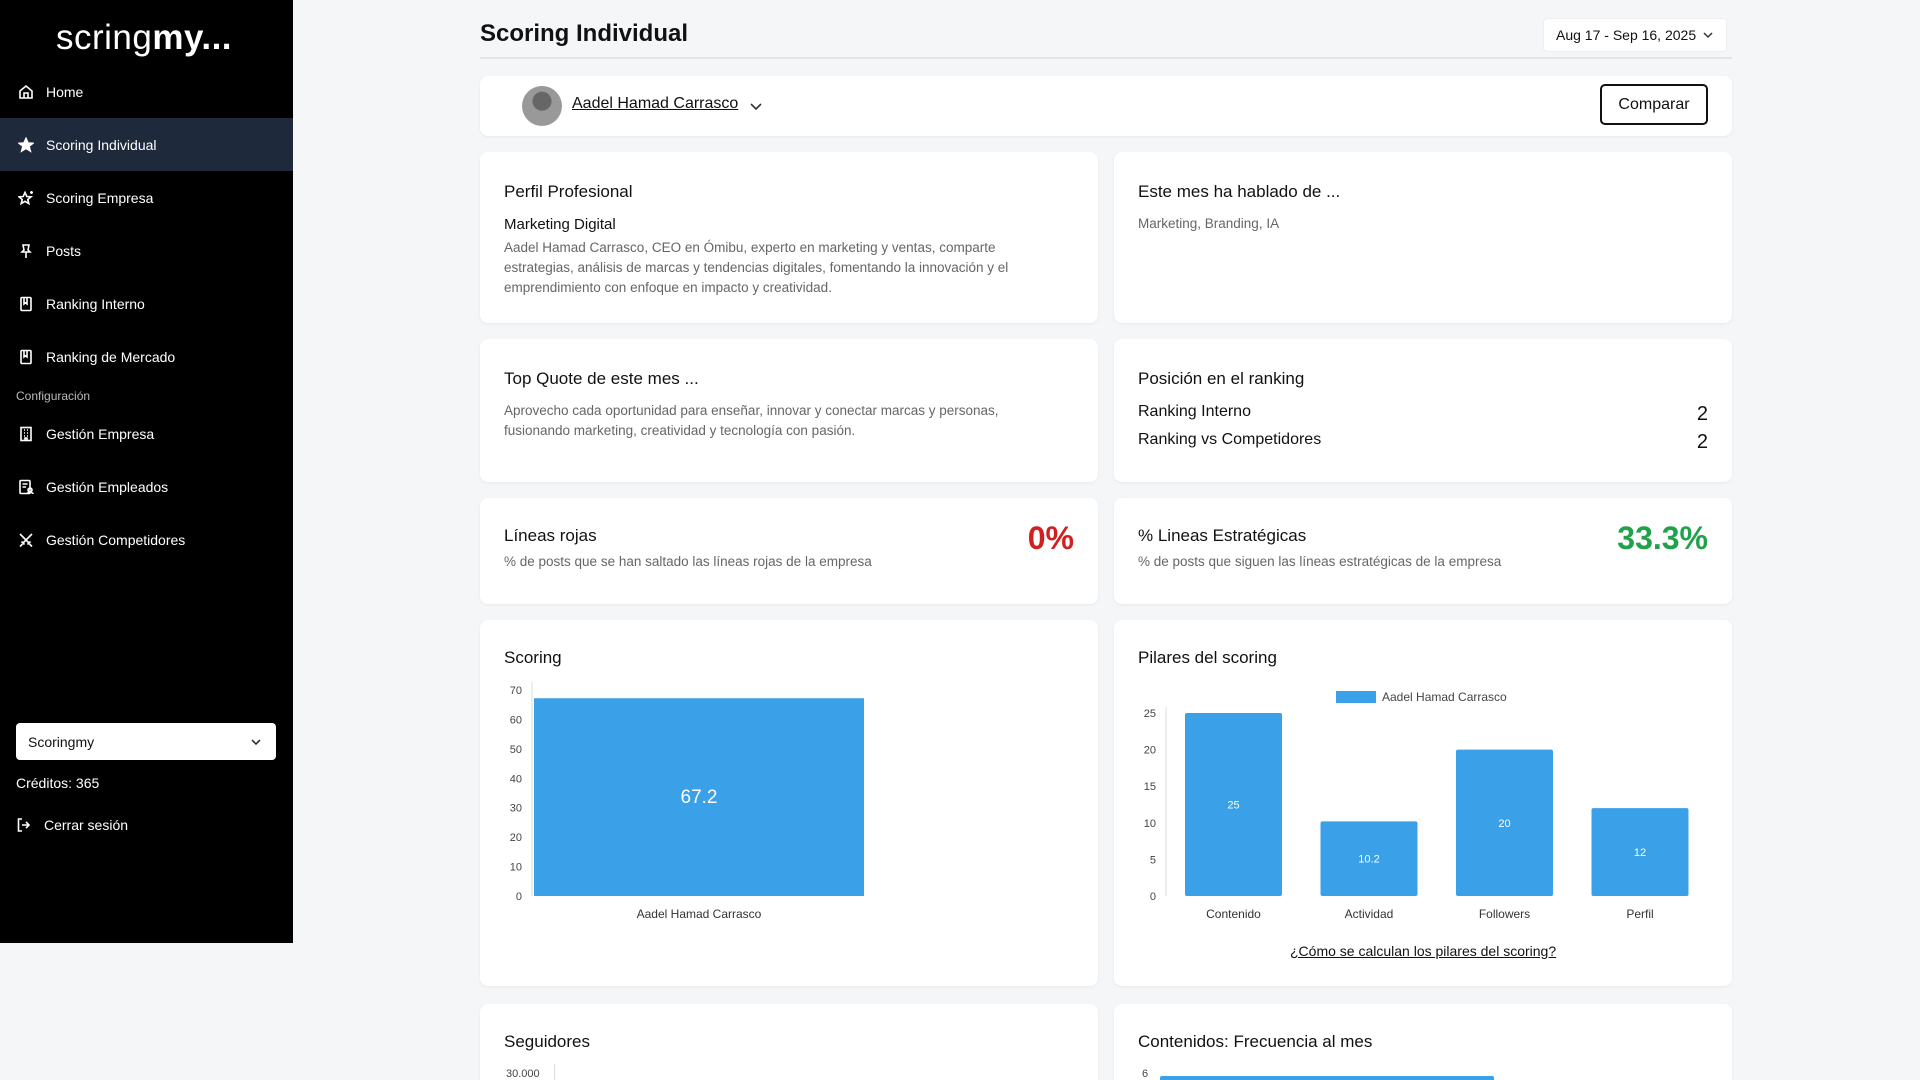  What do you see at coordinates (1504, 914) in the screenshot?
I see `x-tick-label: Followers` at bounding box center [1504, 914].